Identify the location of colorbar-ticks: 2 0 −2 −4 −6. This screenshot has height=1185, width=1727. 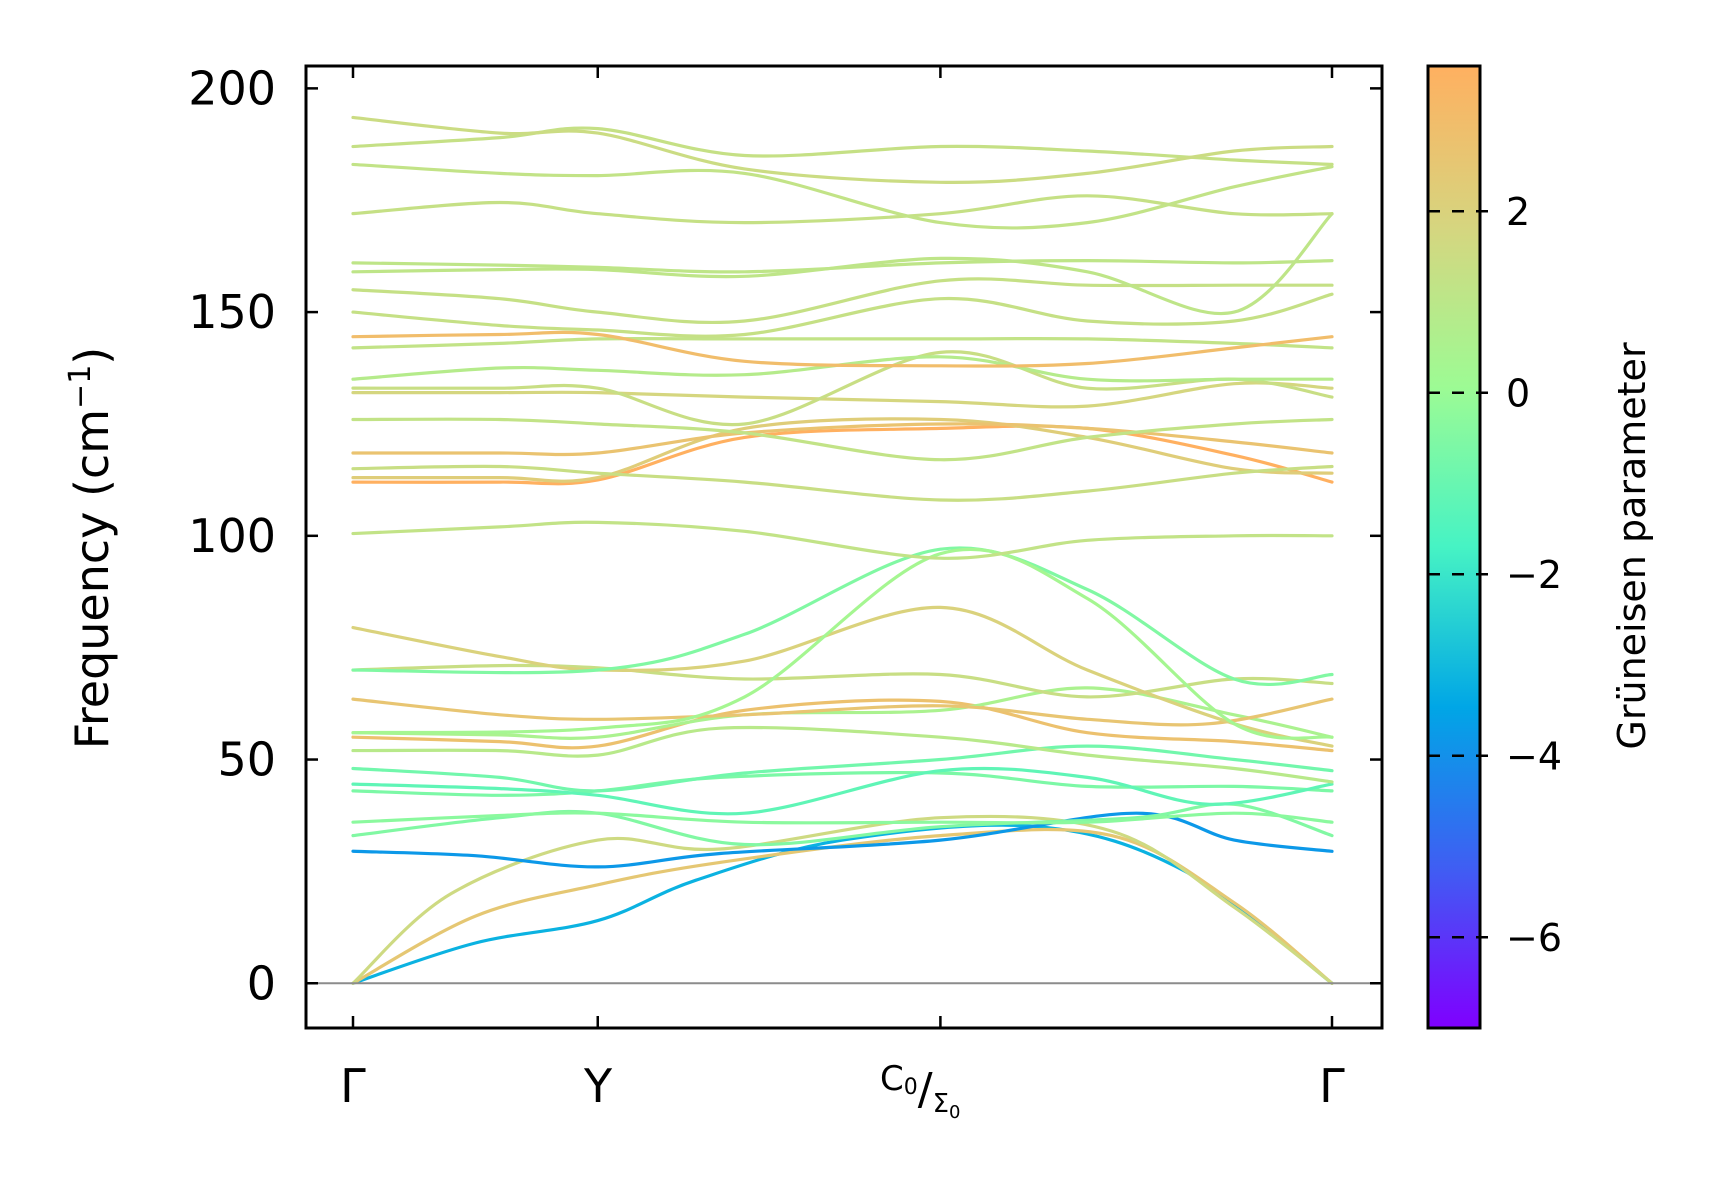
(1495, 575).